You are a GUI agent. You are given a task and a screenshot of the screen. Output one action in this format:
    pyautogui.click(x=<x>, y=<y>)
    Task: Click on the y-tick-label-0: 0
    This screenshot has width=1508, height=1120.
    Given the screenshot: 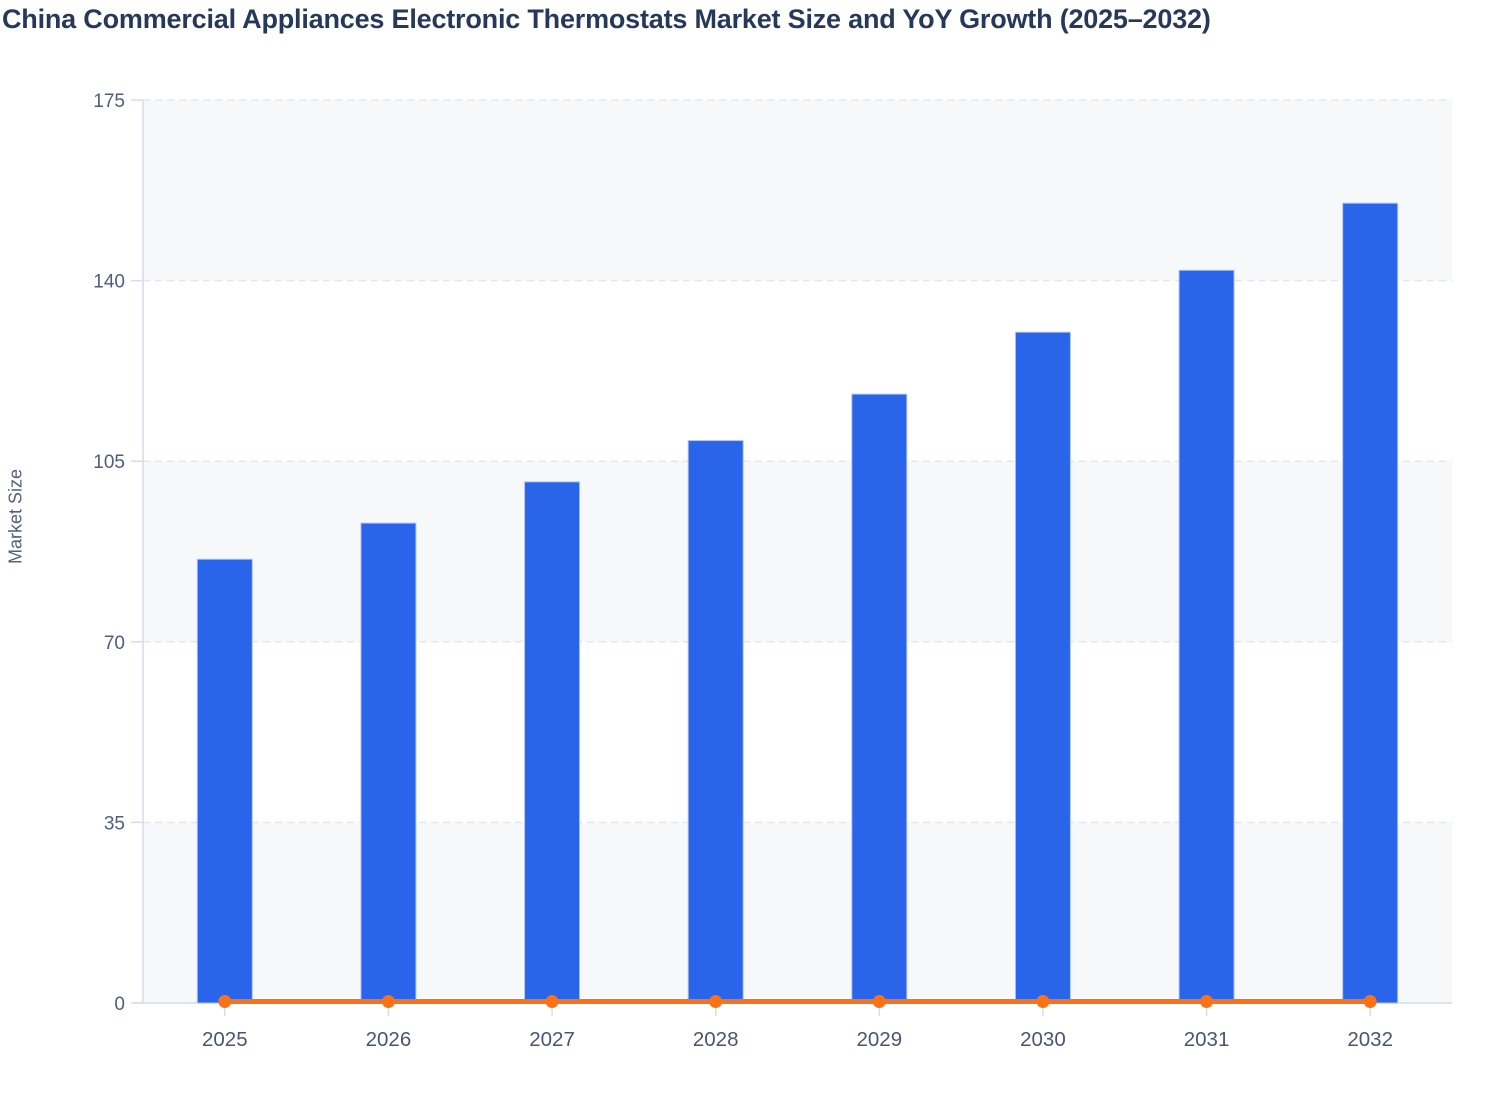 What is the action you would take?
    pyautogui.click(x=119, y=1004)
    